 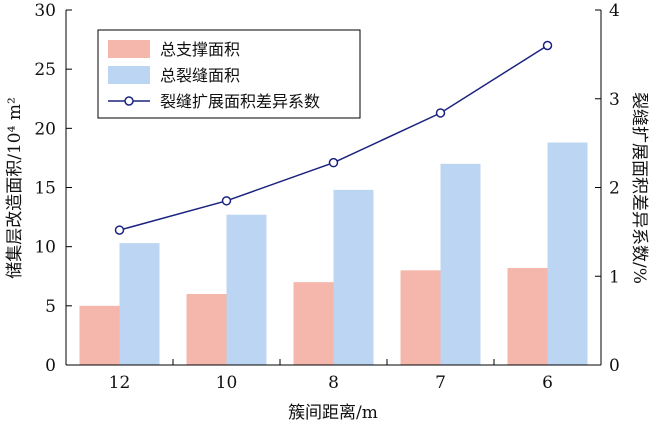 What do you see at coordinates (50, 366) in the screenshot?
I see `y-tick-label-0: 0` at bounding box center [50, 366].